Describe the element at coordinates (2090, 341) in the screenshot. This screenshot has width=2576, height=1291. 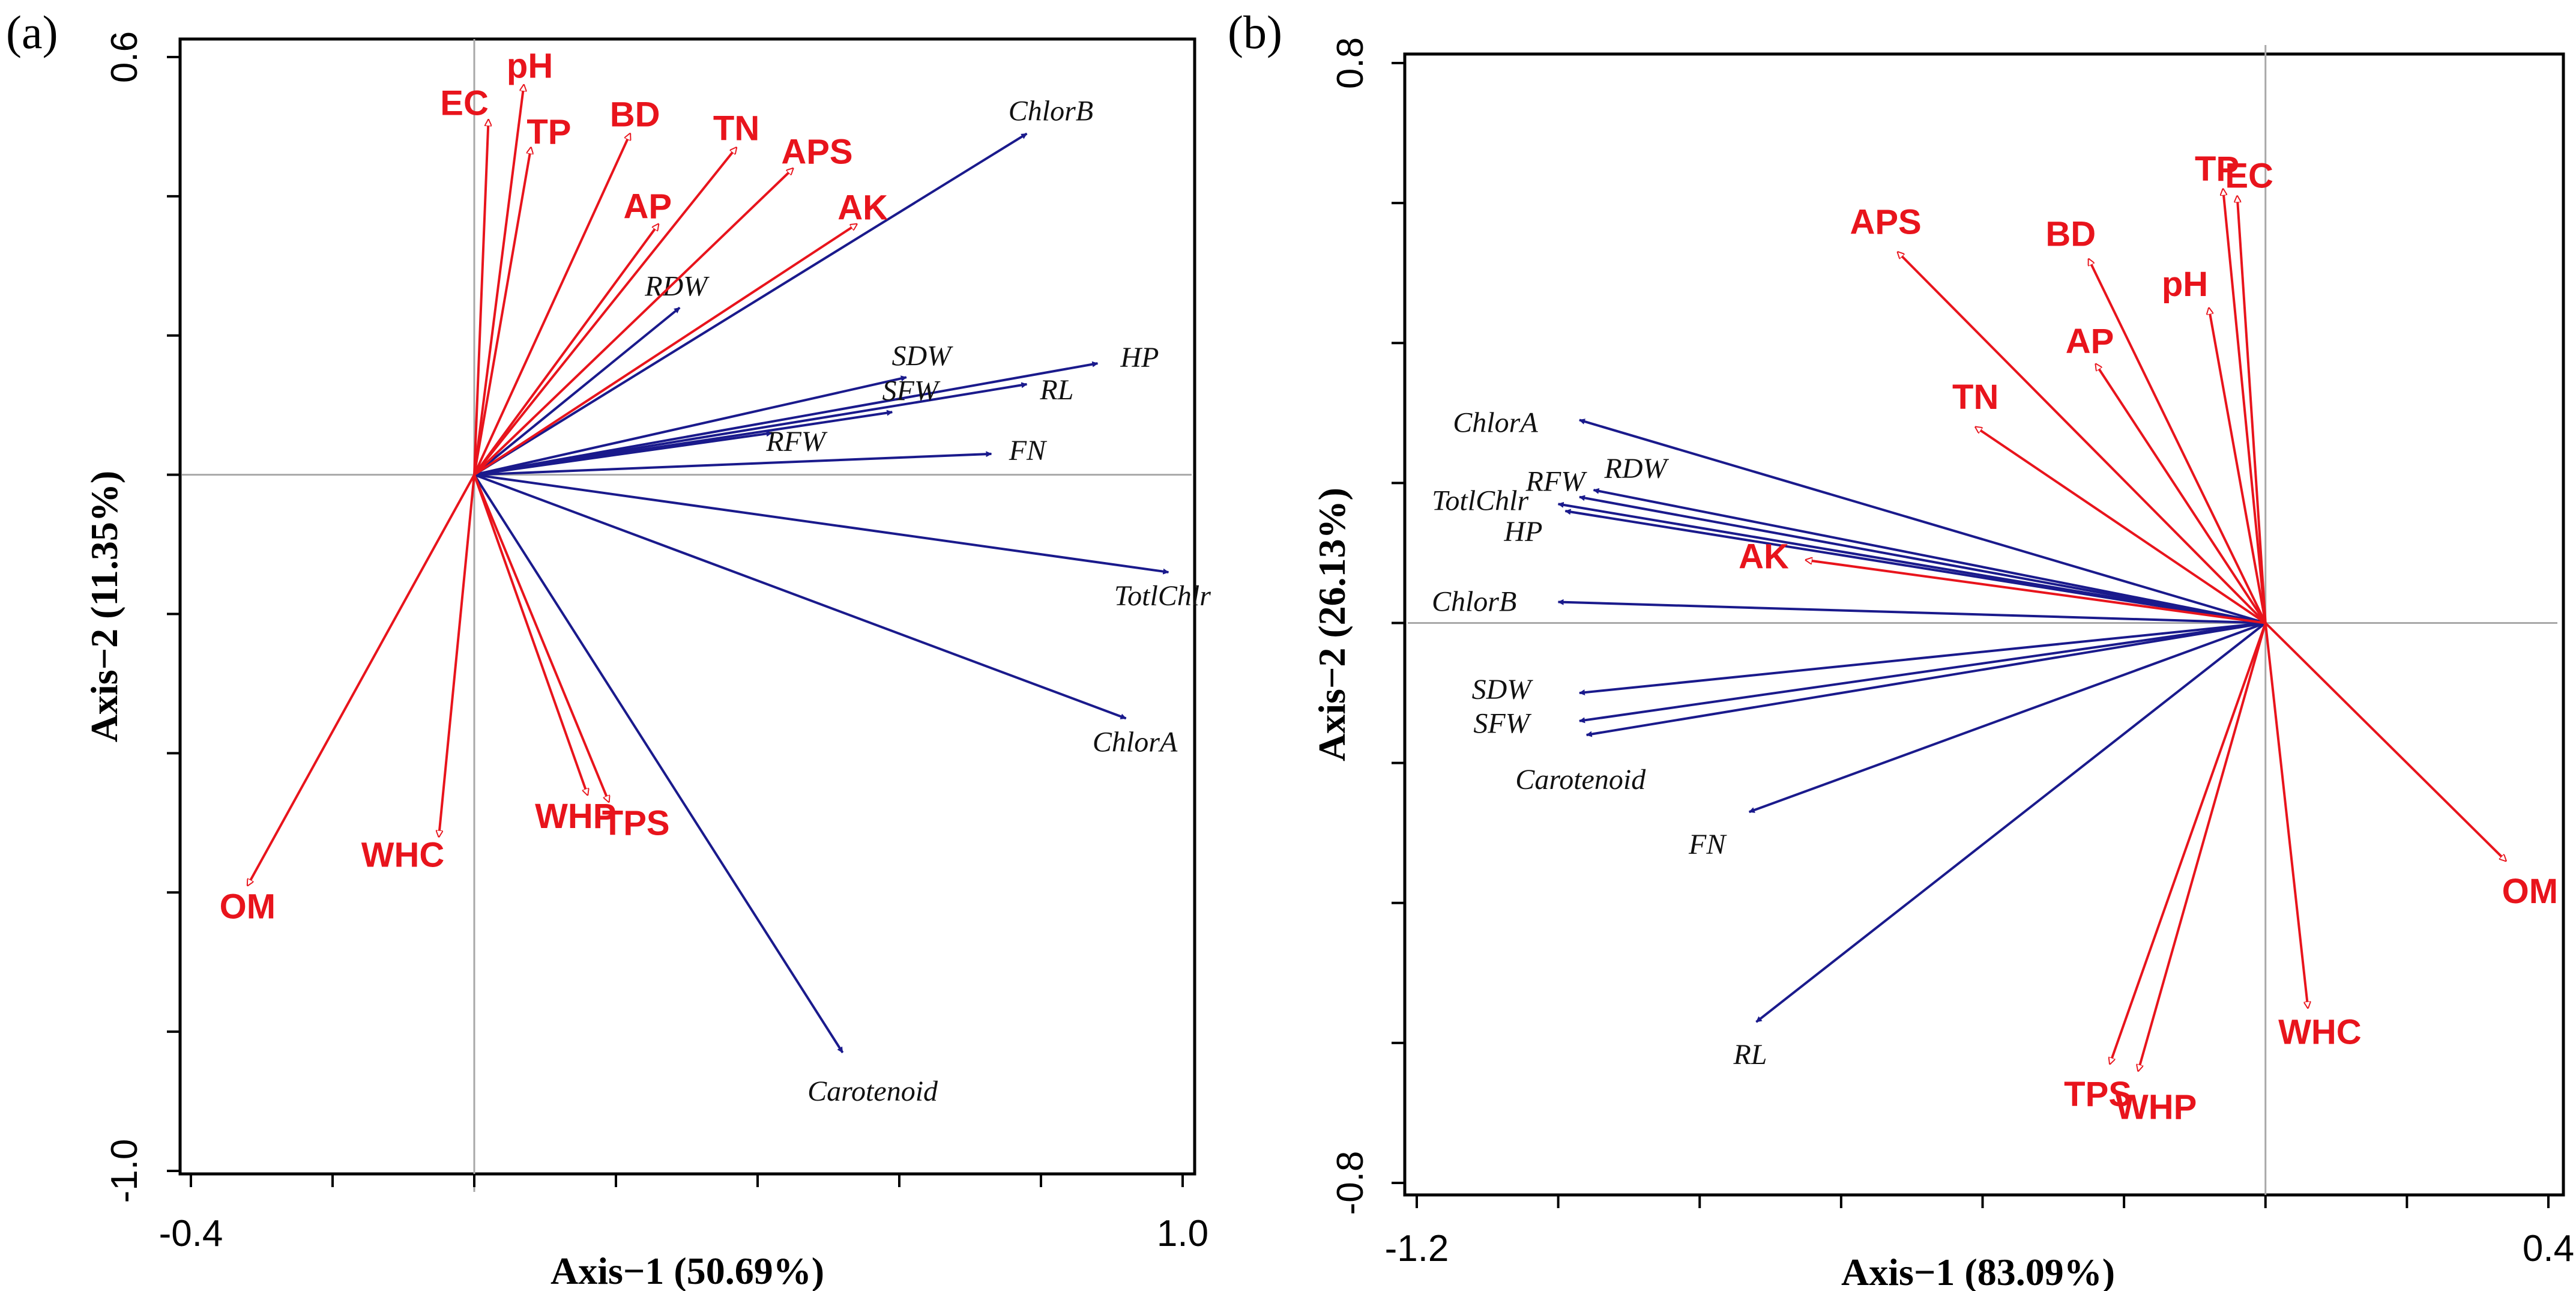
I see `env-label-ap: AP` at that location.